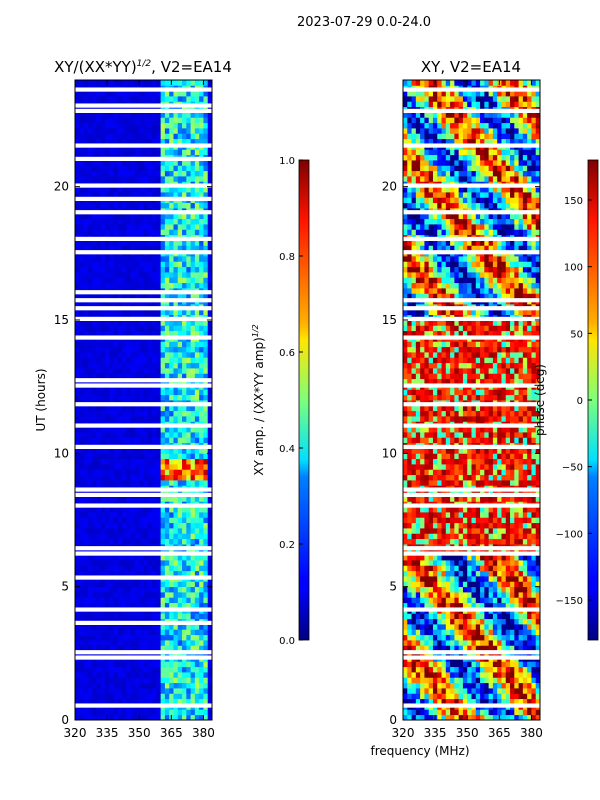 The height and width of the screenshot is (800, 600). What do you see at coordinates (143, 185) in the screenshot?
I see `flagged-row` at bounding box center [143, 185].